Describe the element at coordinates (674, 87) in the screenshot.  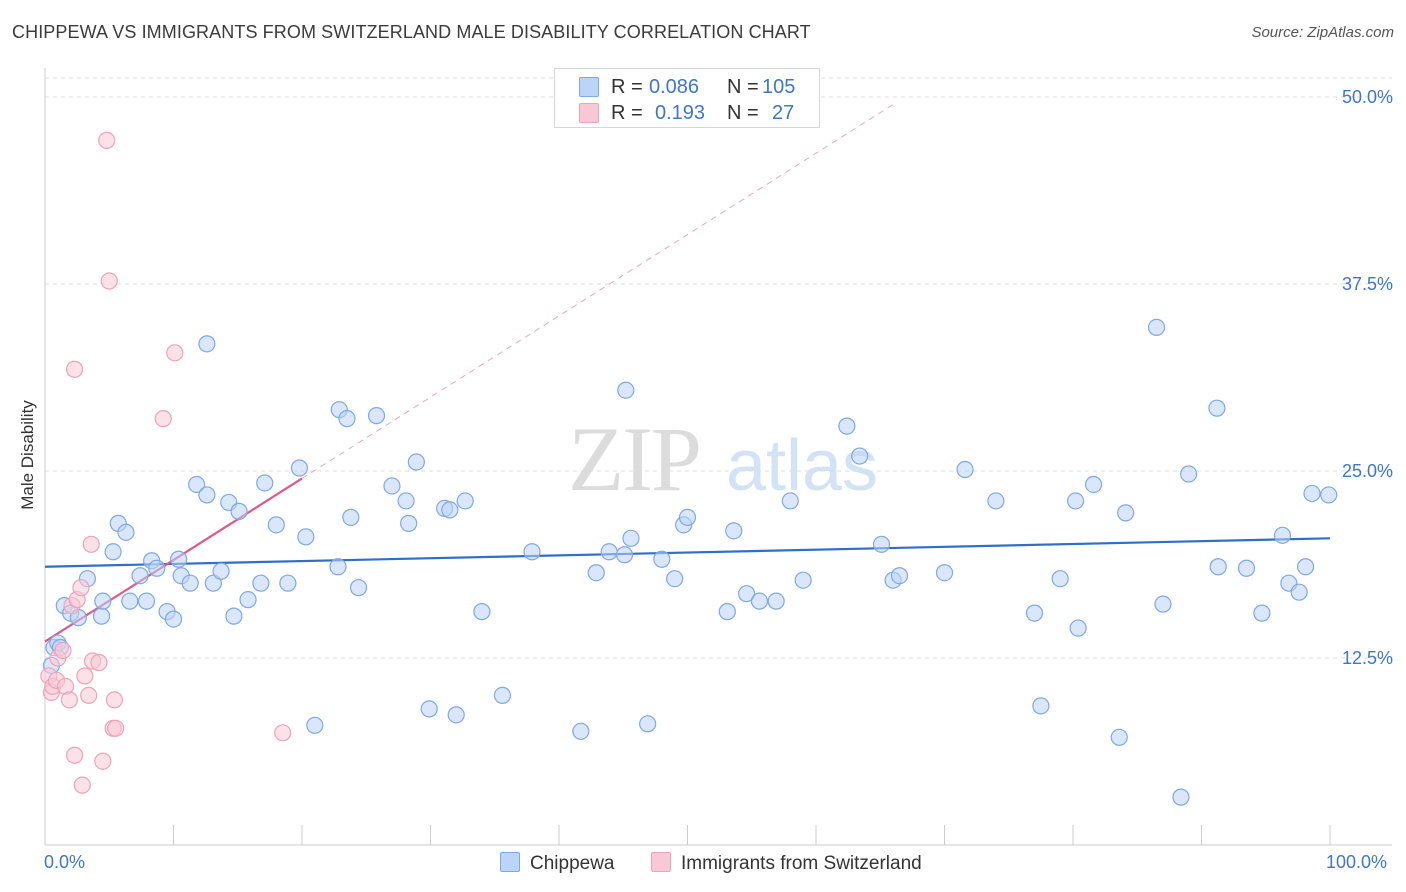
I see `legend-r-value: 0.086` at that location.